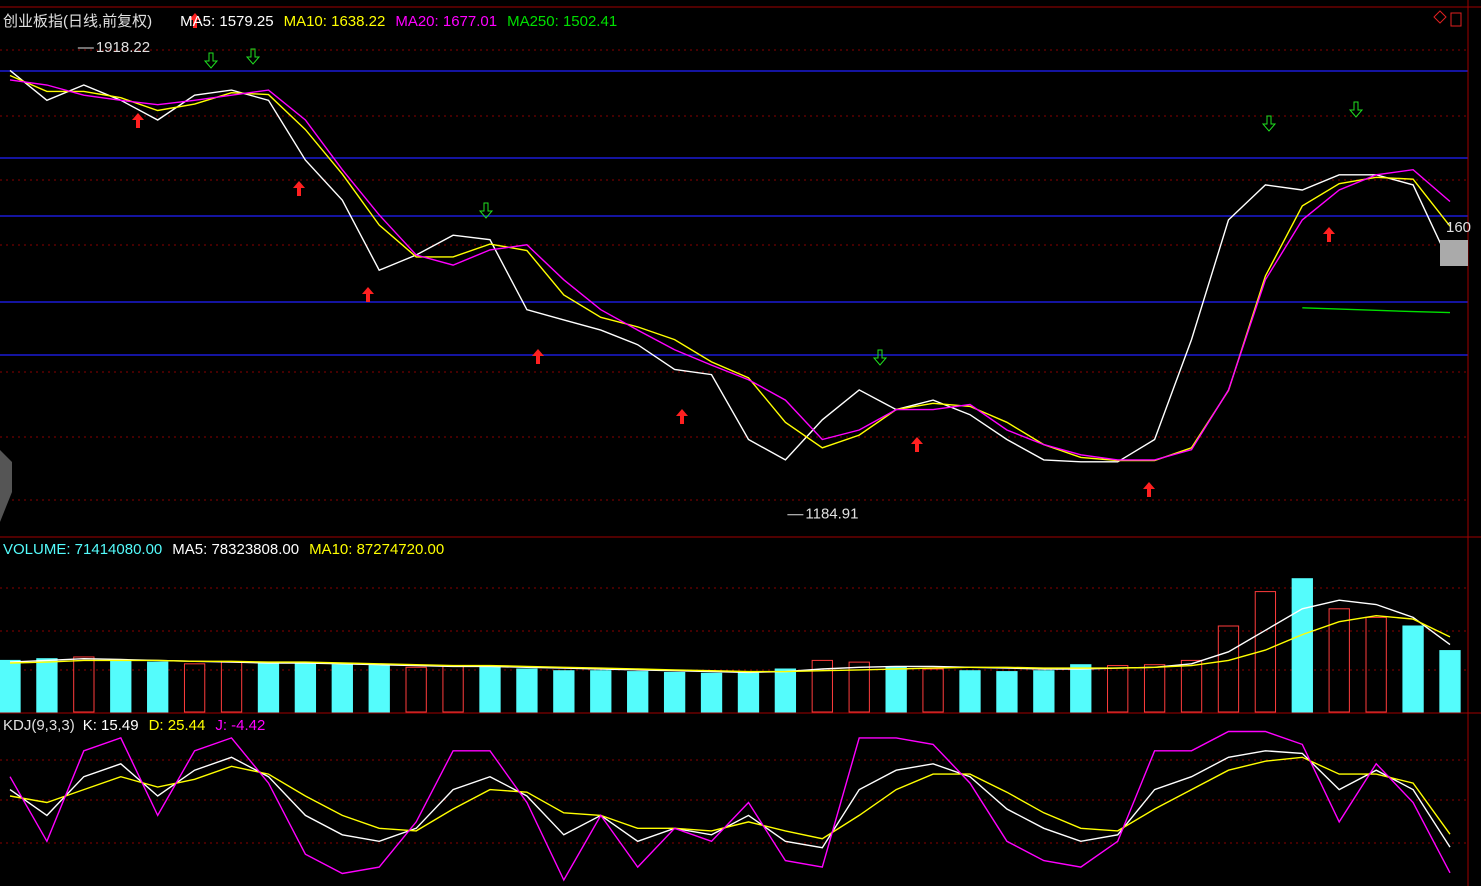  I want to click on legend-entry: MA10: 1638.22, so click(335, 21).